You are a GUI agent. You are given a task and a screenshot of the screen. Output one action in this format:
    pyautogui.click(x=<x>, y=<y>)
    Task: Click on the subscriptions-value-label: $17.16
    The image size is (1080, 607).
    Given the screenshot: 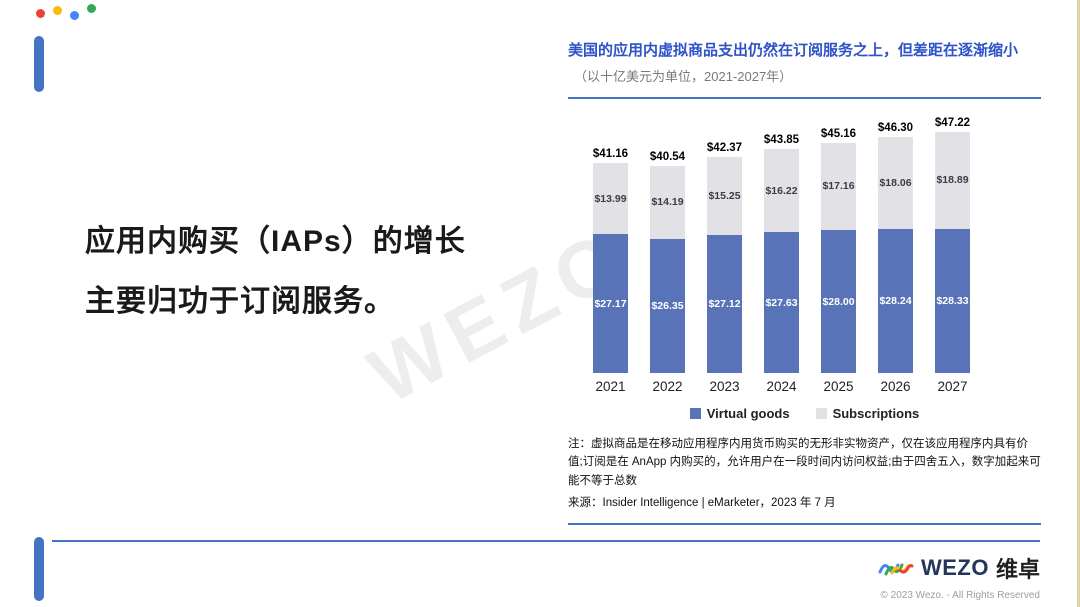 What is the action you would take?
    pyautogui.click(x=838, y=186)
    